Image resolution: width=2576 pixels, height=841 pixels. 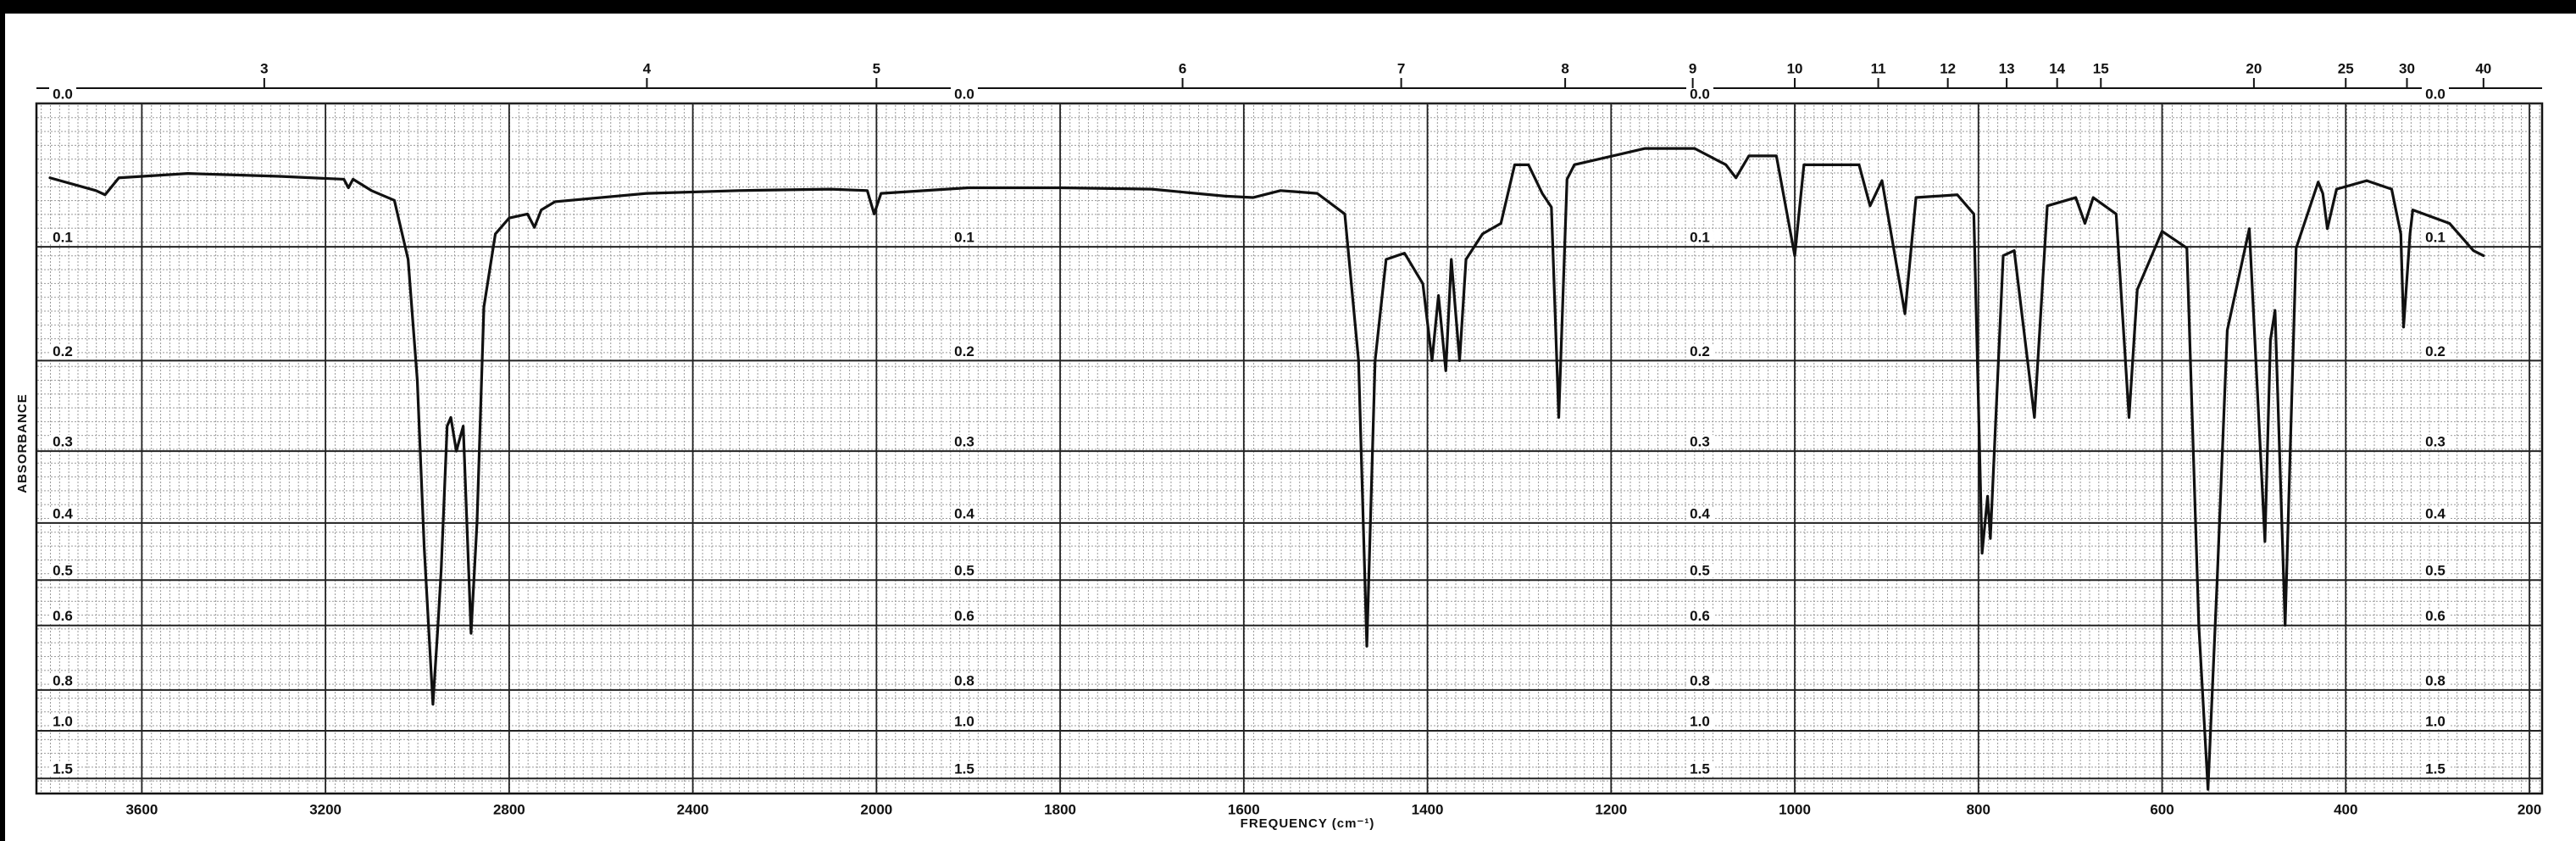 What do you see at coordinates (1878, 68) in the screenshot?
I see `x2-tick-label: 11` at bounding box center [1878, 68].